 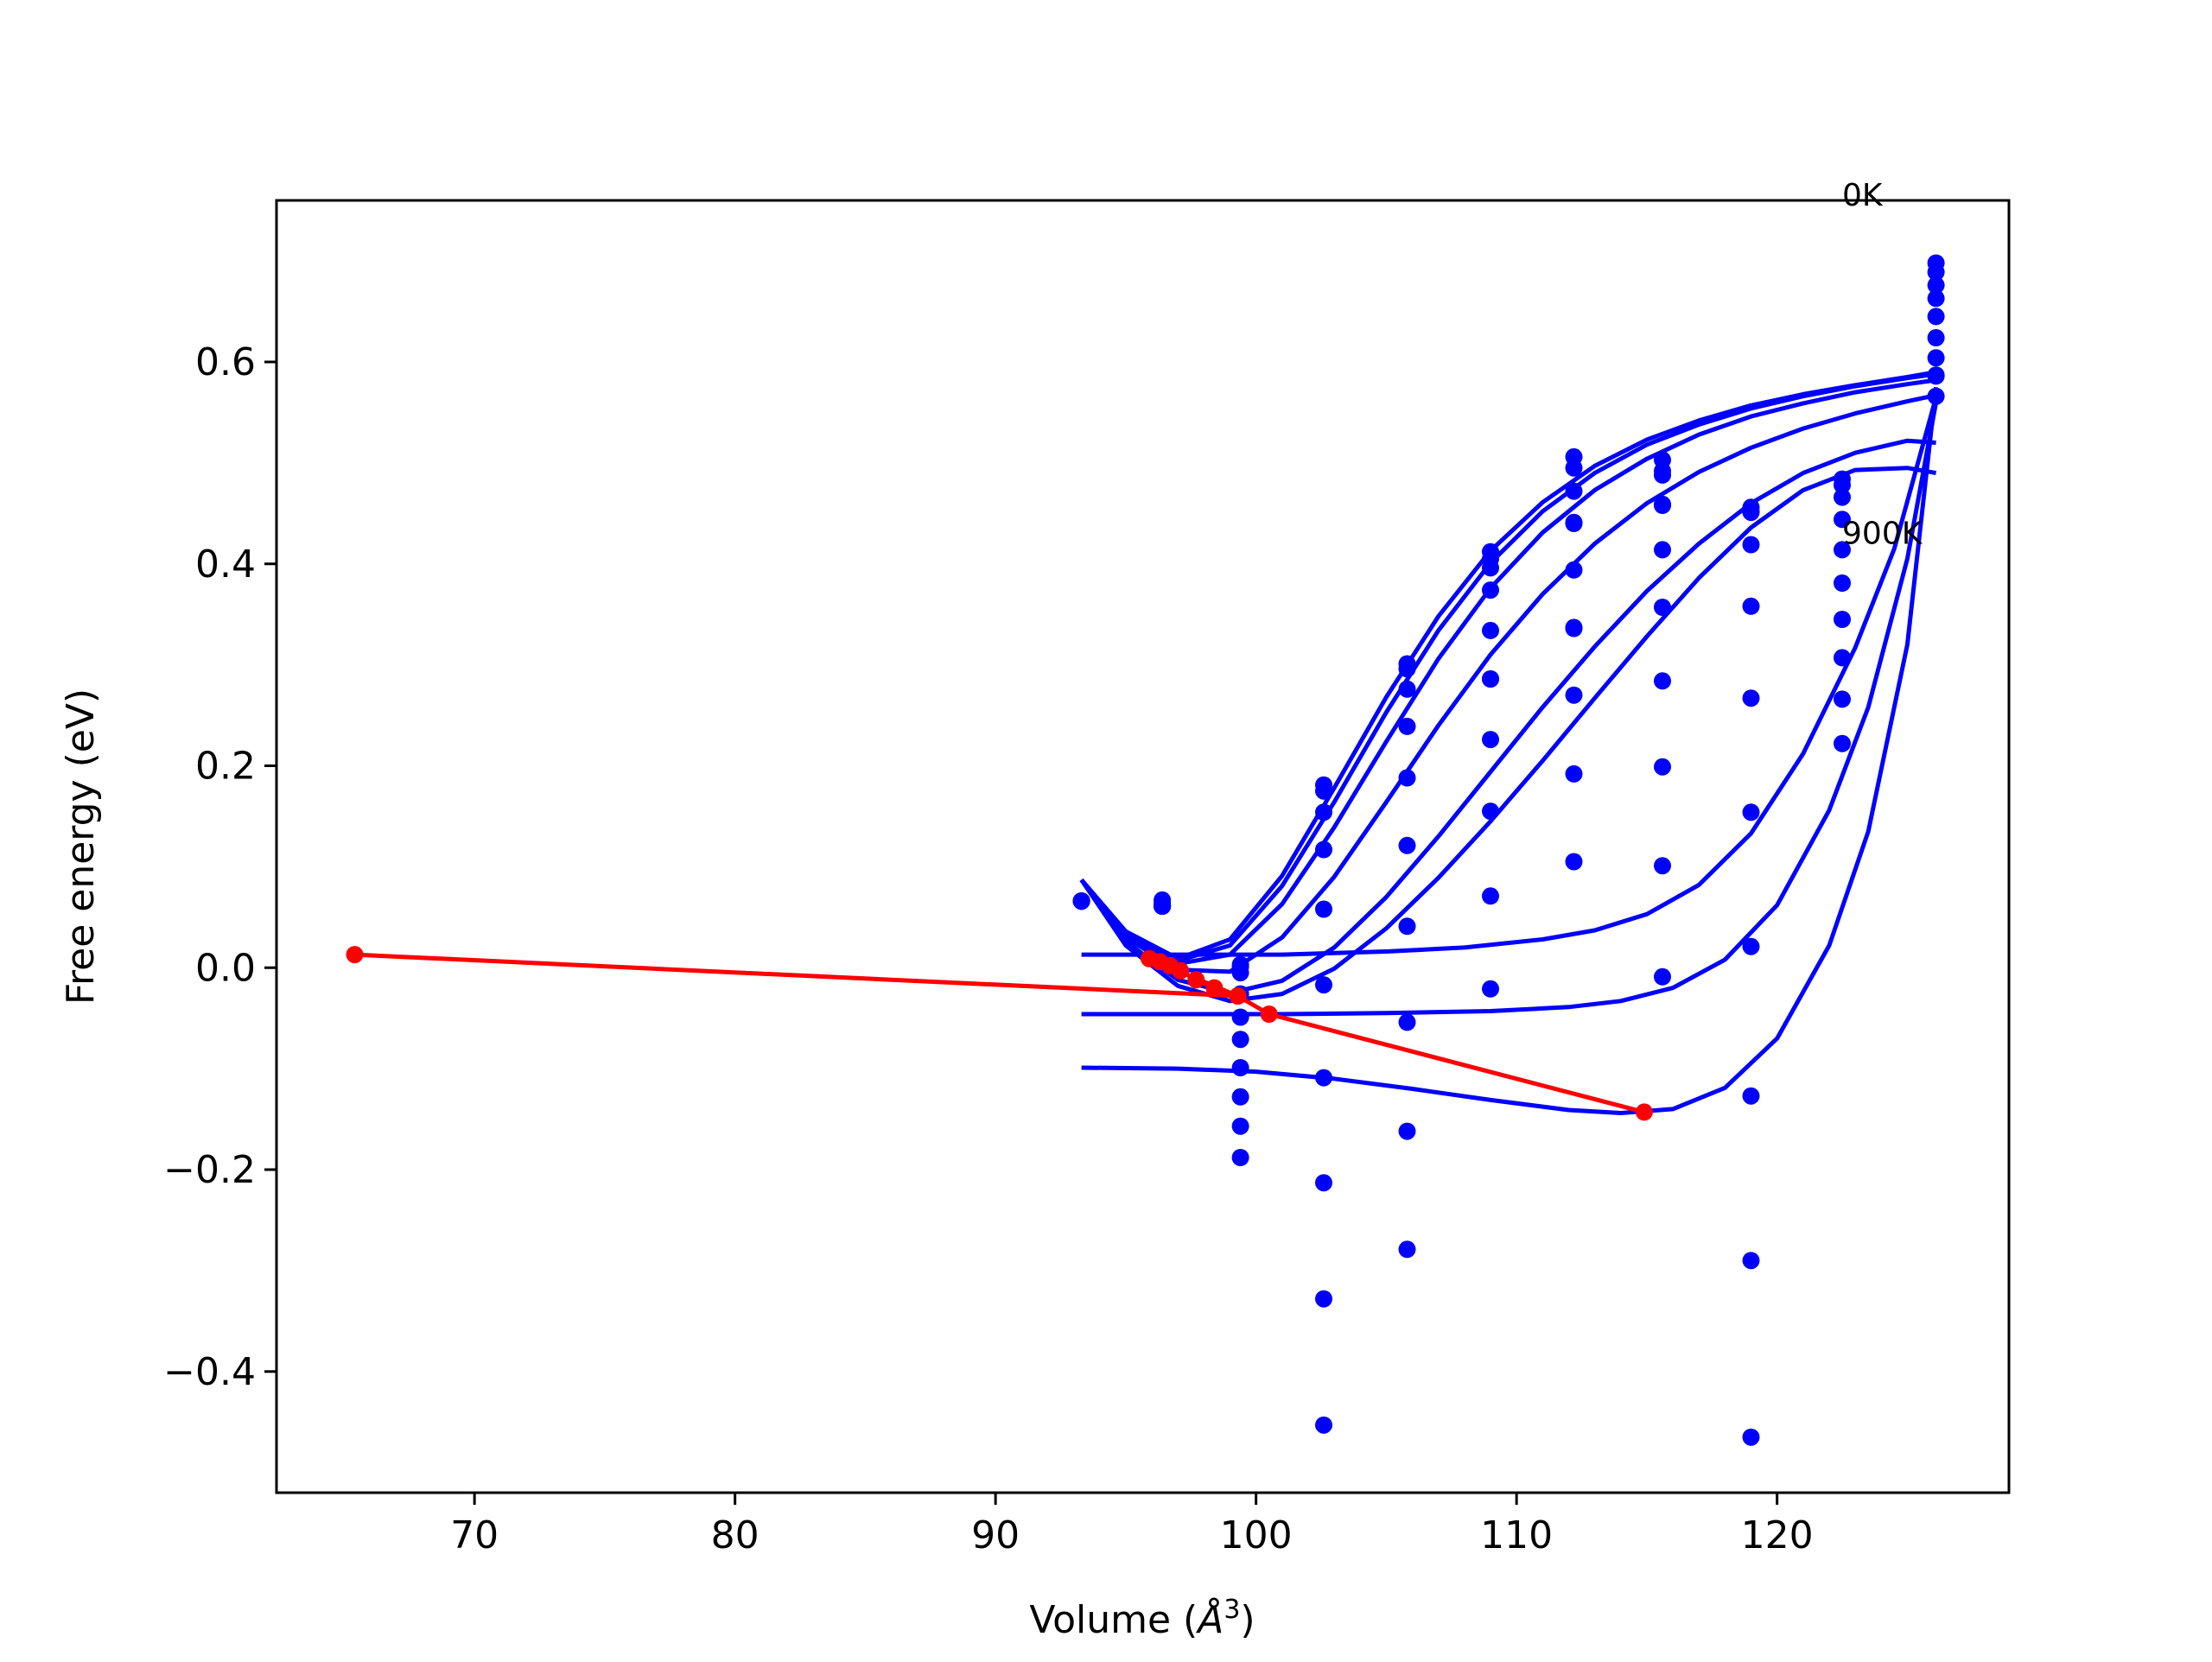 I want to click on y-axis-label: Free energy (eV), so click(x=81, y=846).